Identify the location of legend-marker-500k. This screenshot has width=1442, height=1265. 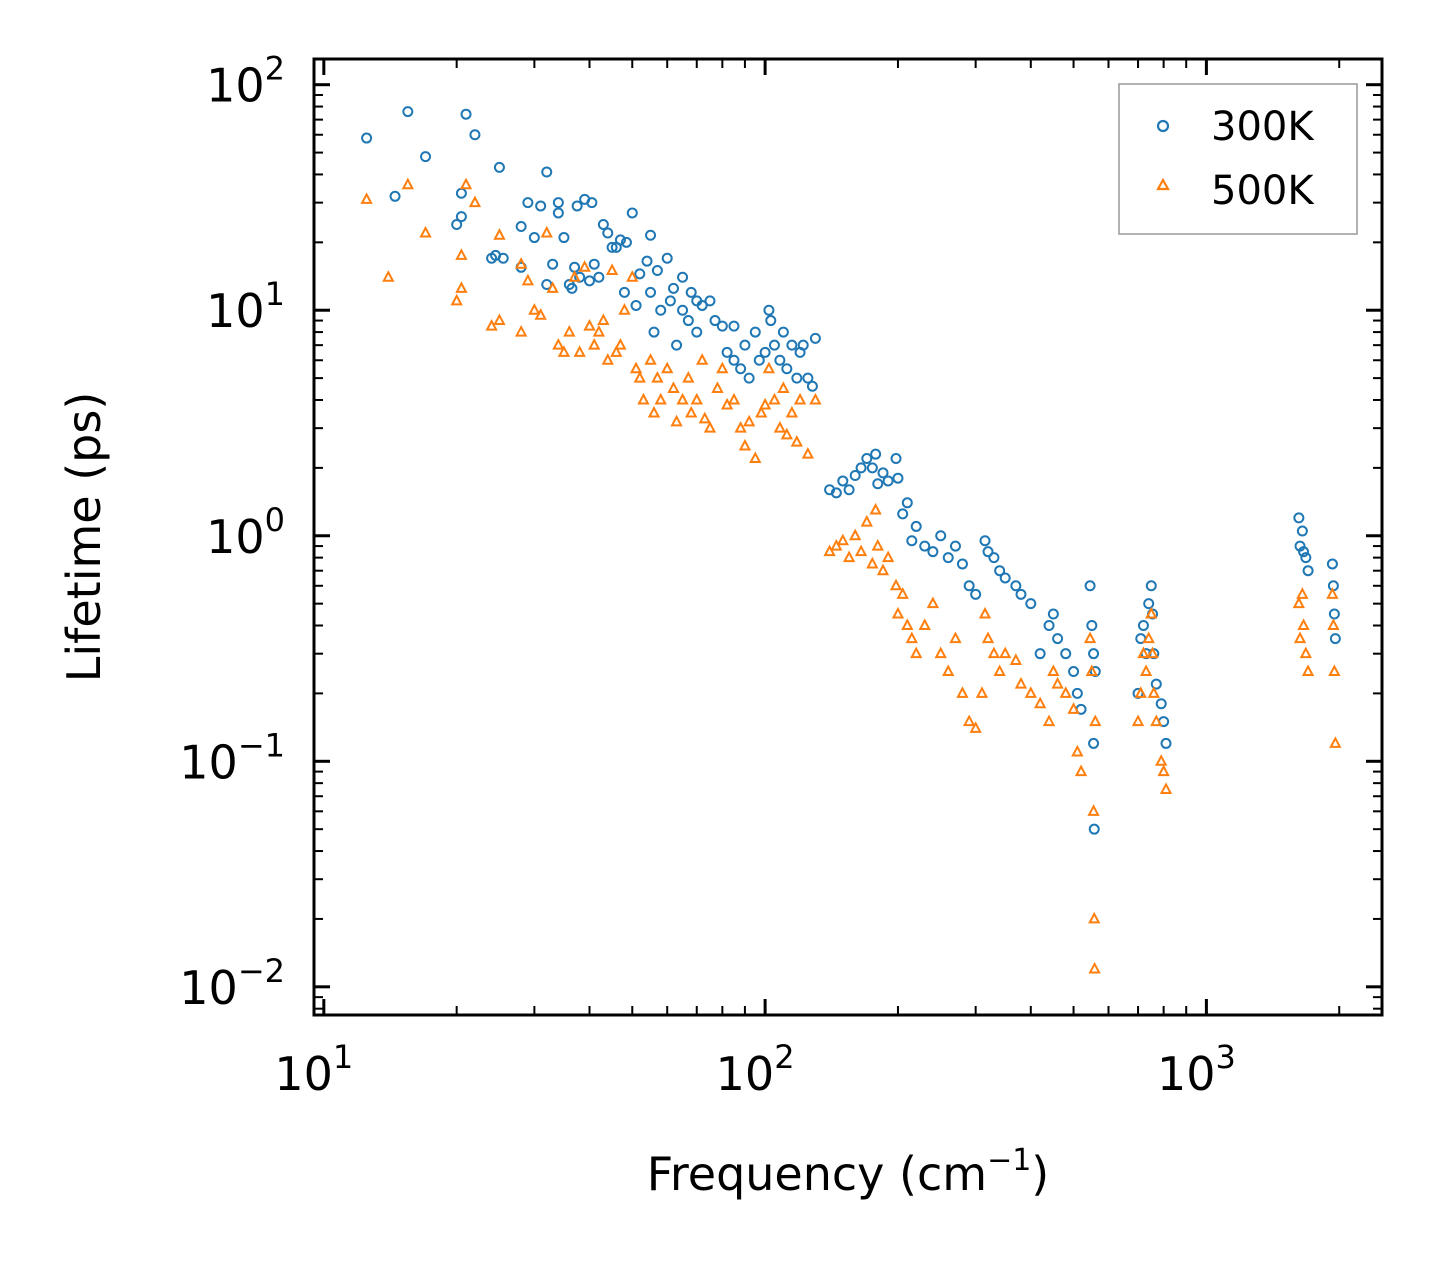
(1163, 184).